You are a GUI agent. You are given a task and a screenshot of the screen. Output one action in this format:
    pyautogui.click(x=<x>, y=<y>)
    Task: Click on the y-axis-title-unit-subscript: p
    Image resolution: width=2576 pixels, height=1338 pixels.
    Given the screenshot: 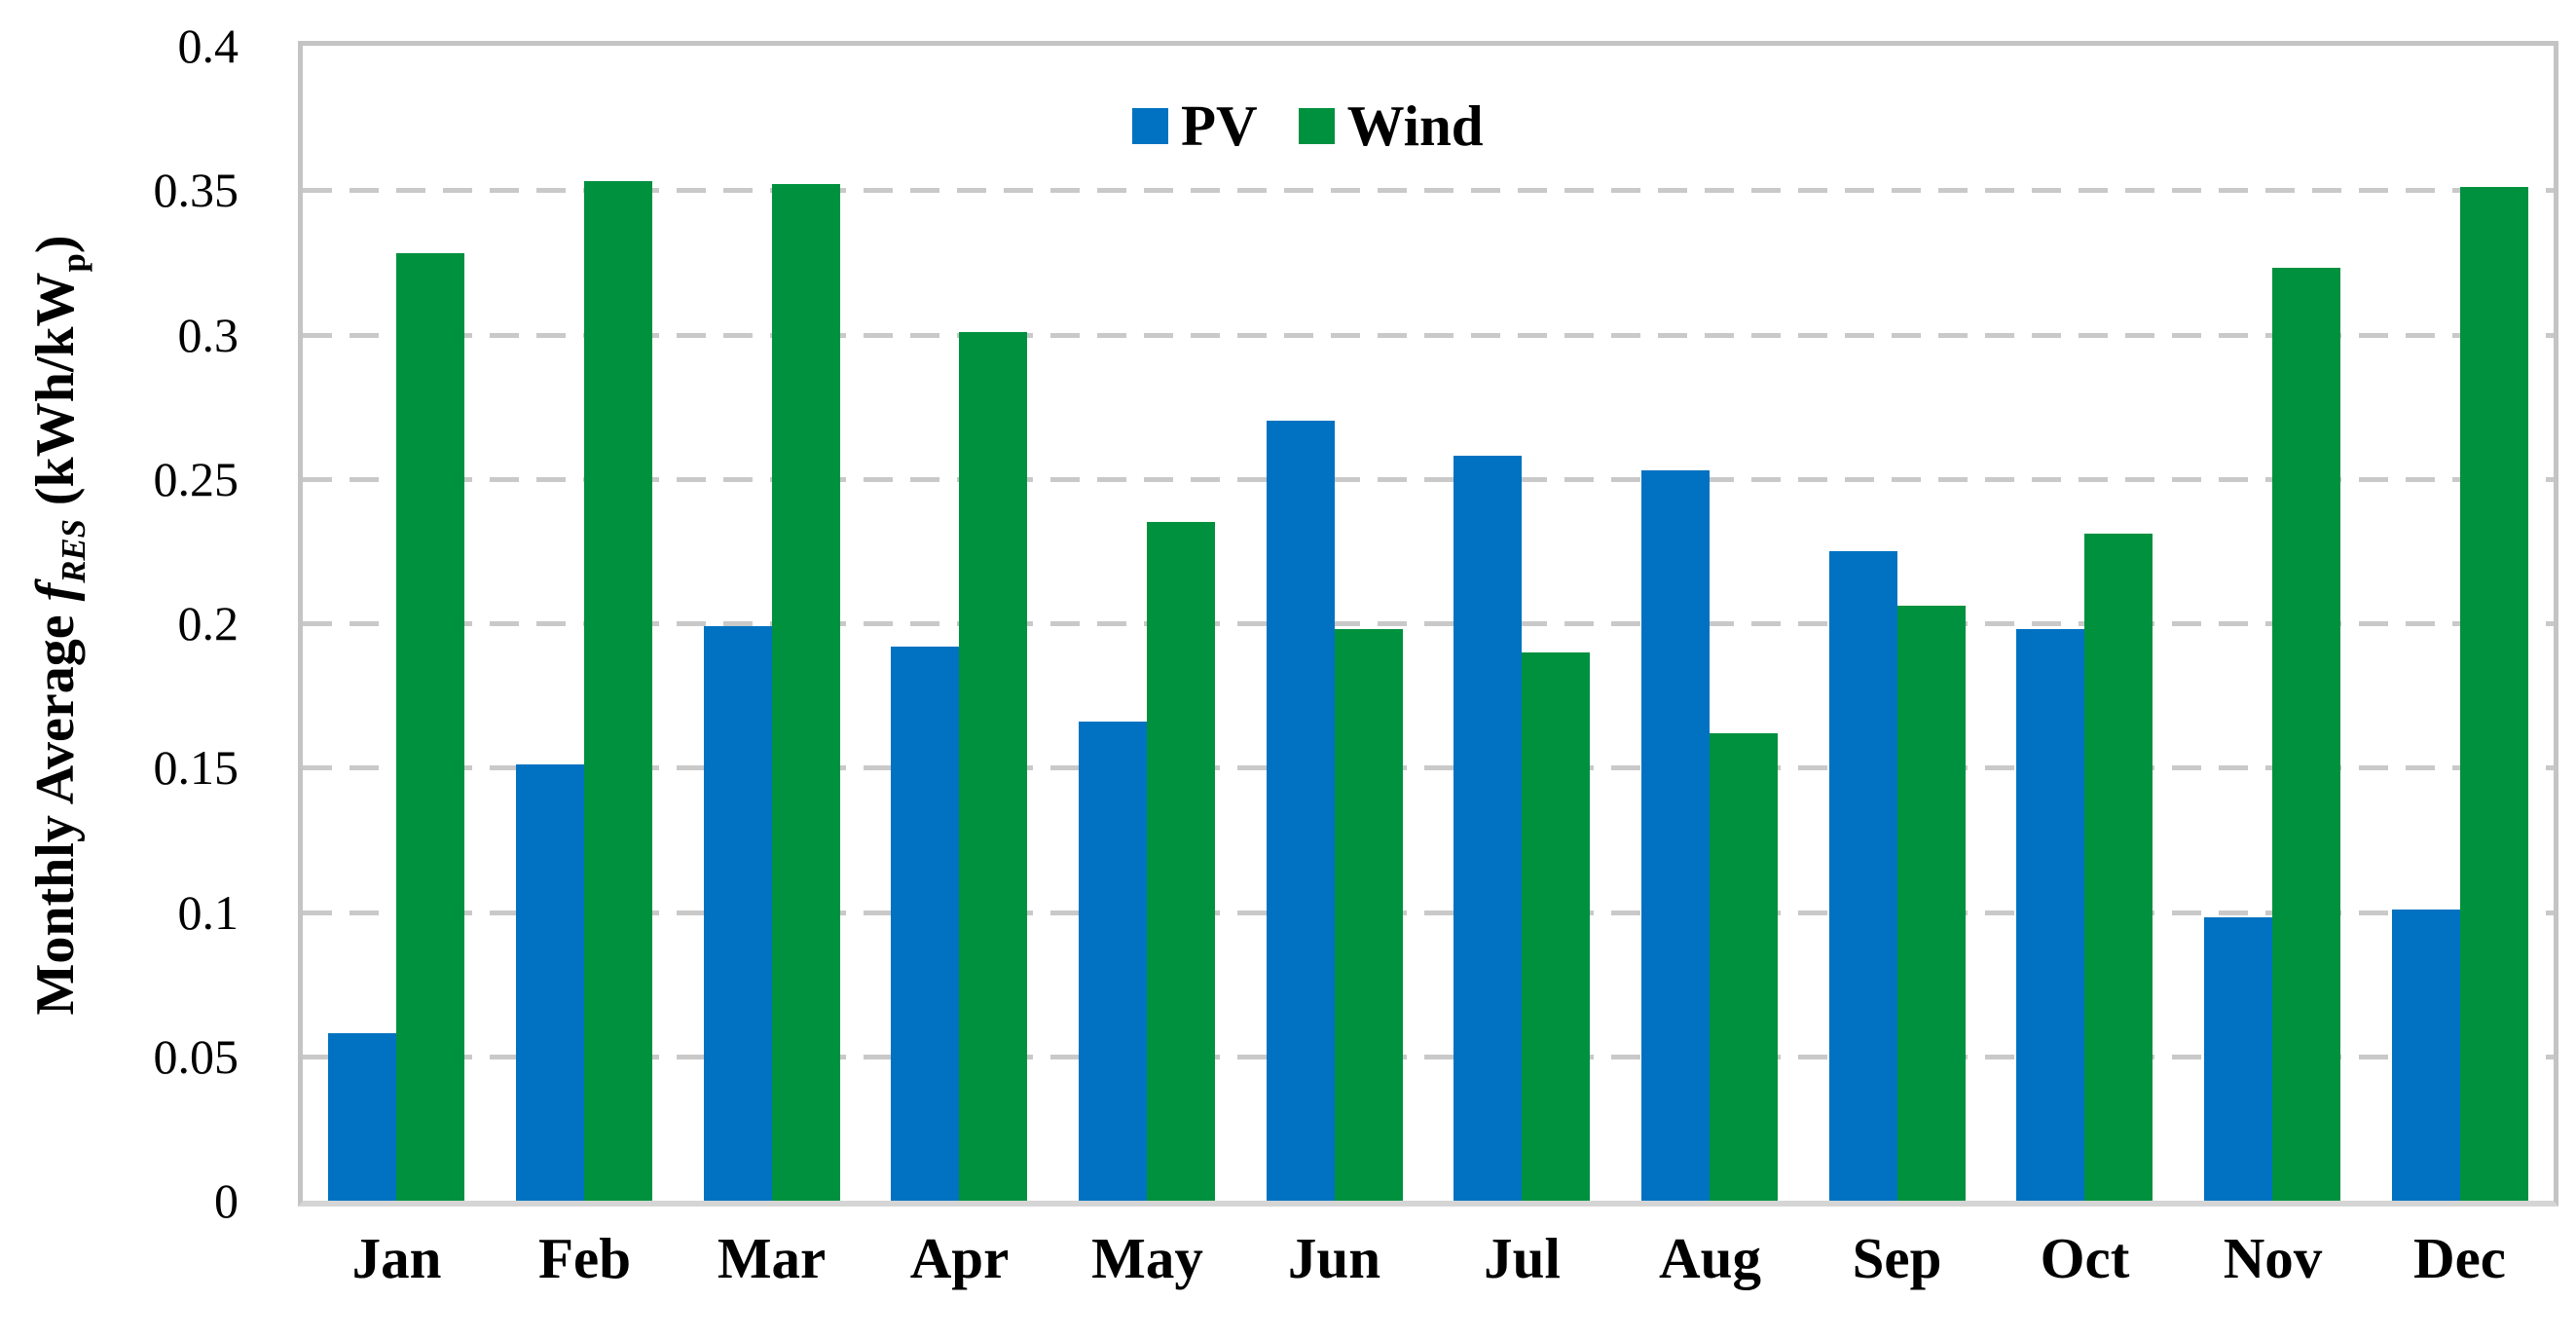 What is the action you would take?
    pyautogui.click(x=74, y=263)
    